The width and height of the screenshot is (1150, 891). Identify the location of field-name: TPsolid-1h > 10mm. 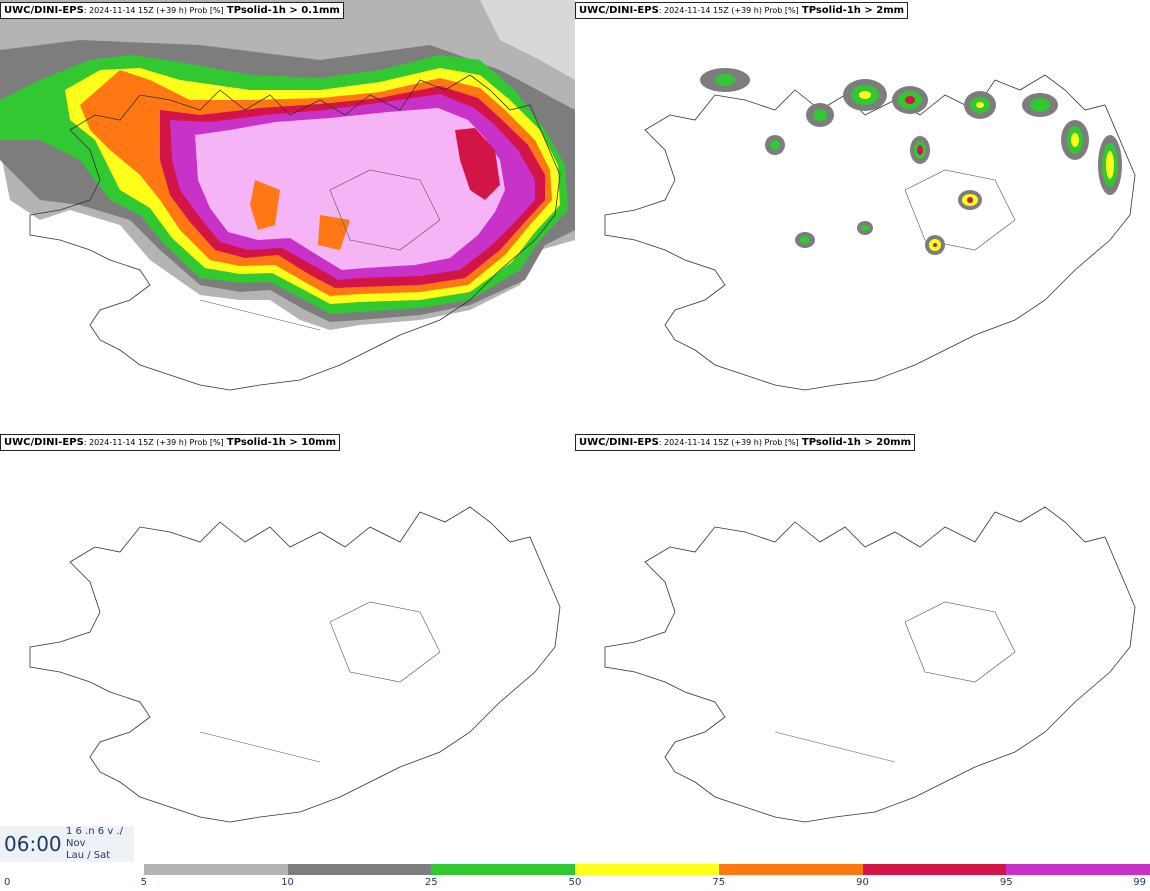
(281, 442).